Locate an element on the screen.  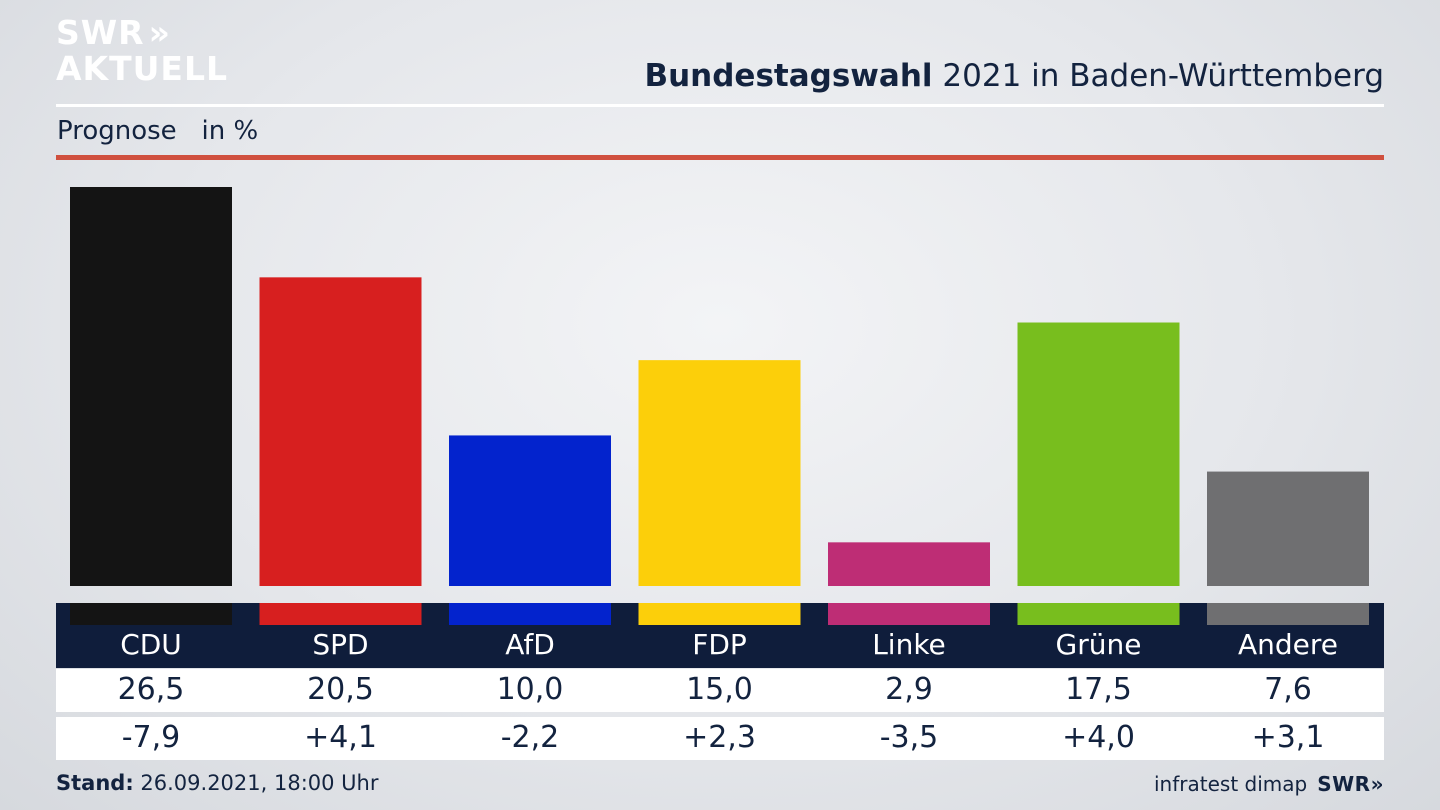
footer-swr-logo: SWR» is located at coordinates (1350, 784).